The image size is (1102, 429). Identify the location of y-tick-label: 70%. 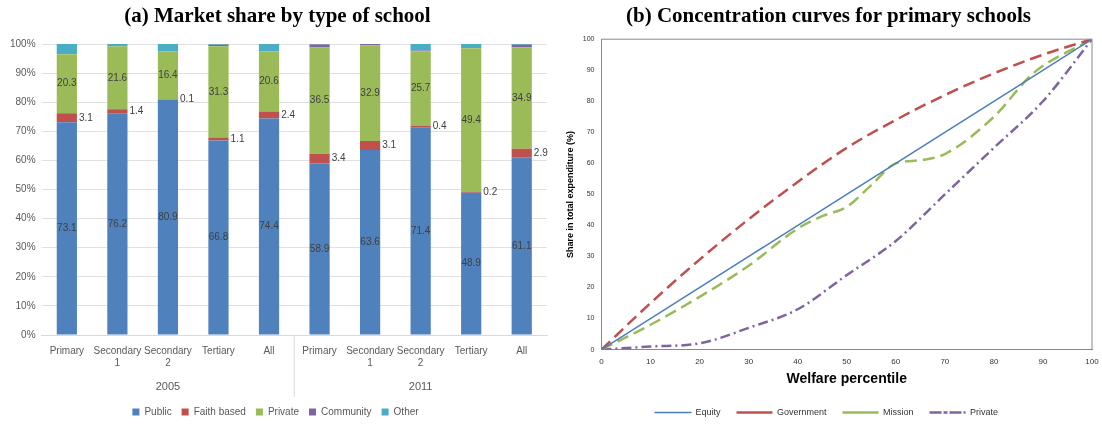
(25, 131).